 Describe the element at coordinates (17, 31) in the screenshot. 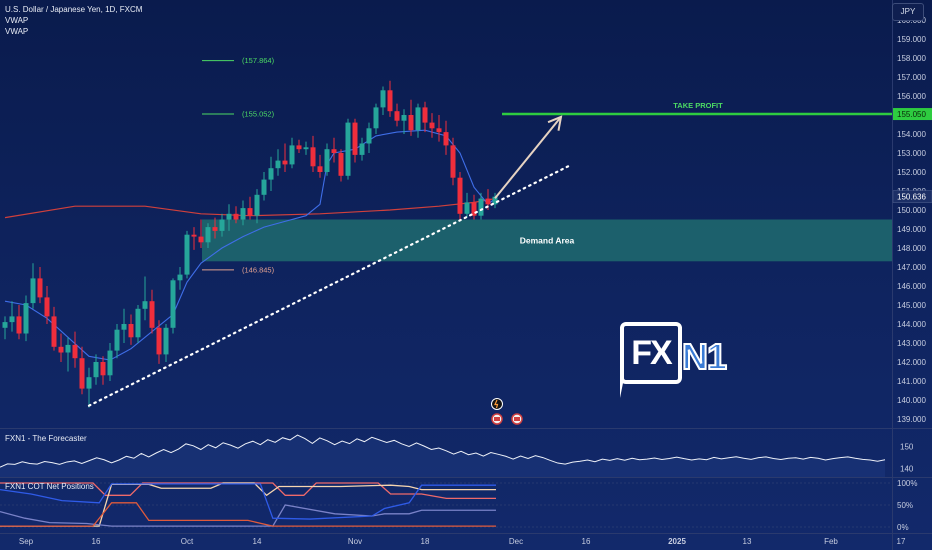

I see `indicator-label-vwap-2: VWAP` at that location.